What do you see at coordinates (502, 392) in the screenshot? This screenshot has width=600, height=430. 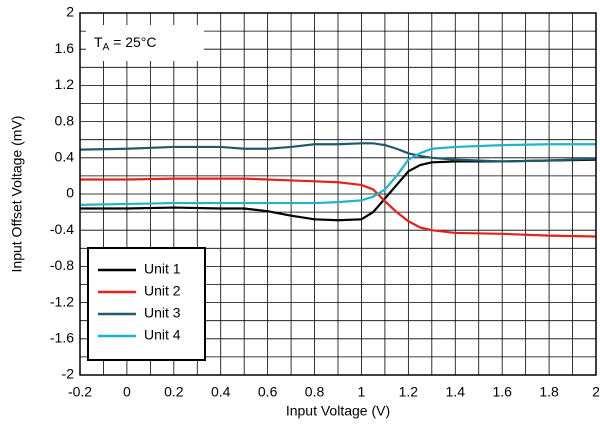 I see `x-tick-label: 1.6` at bounding box center [502, 392].